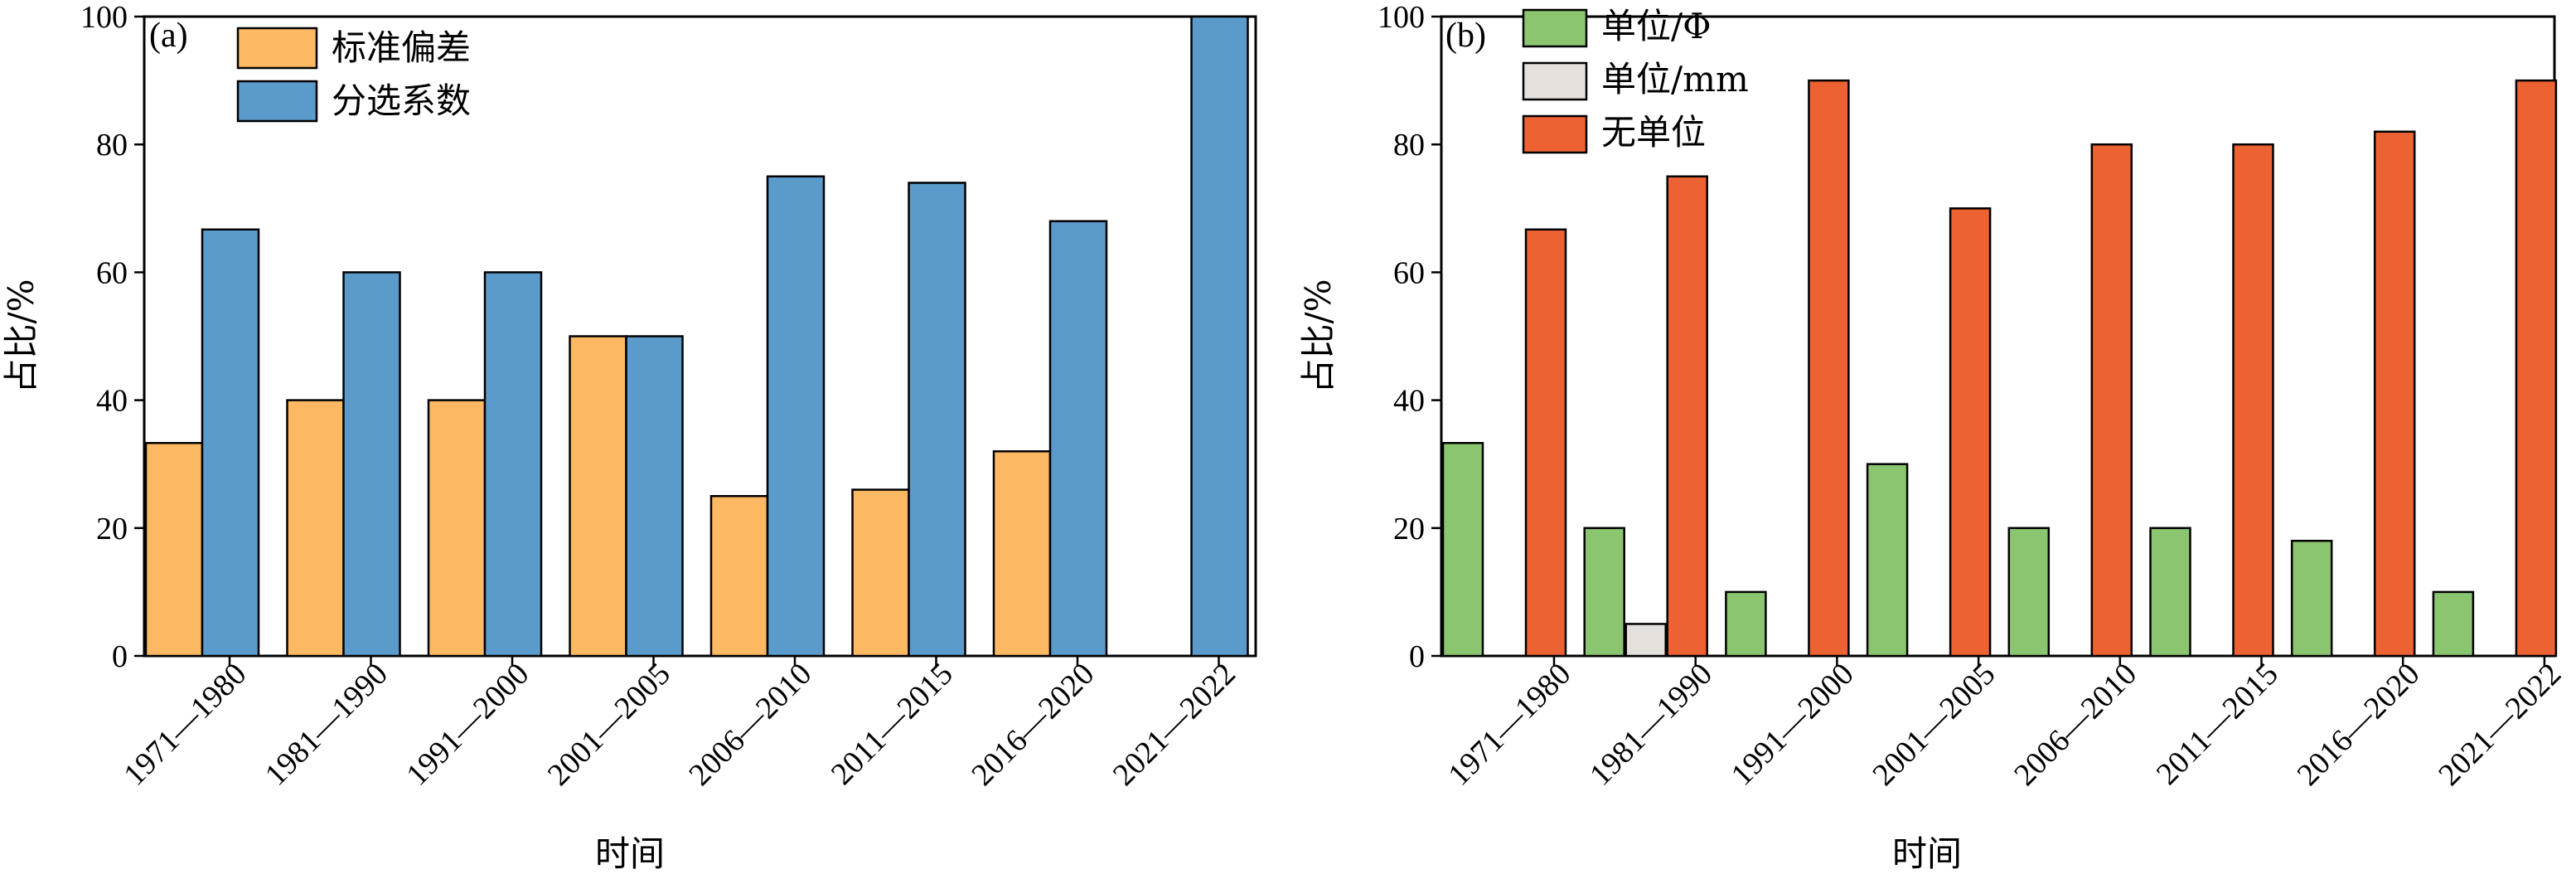 The height and width of the screenshot is (874, 2576). I want to click on panel-tag: (b), so click(1465, 36).